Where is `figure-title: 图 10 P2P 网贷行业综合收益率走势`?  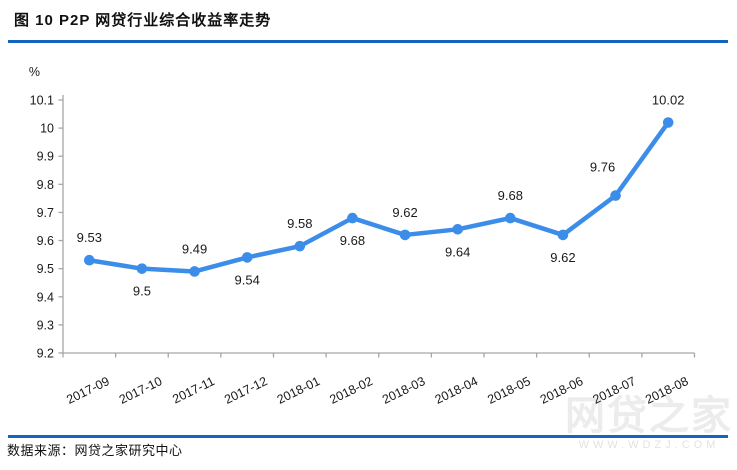 figure-title: 图 10 P2P 网贷行业综合收益率走势 is located at coordinates (143, 20).